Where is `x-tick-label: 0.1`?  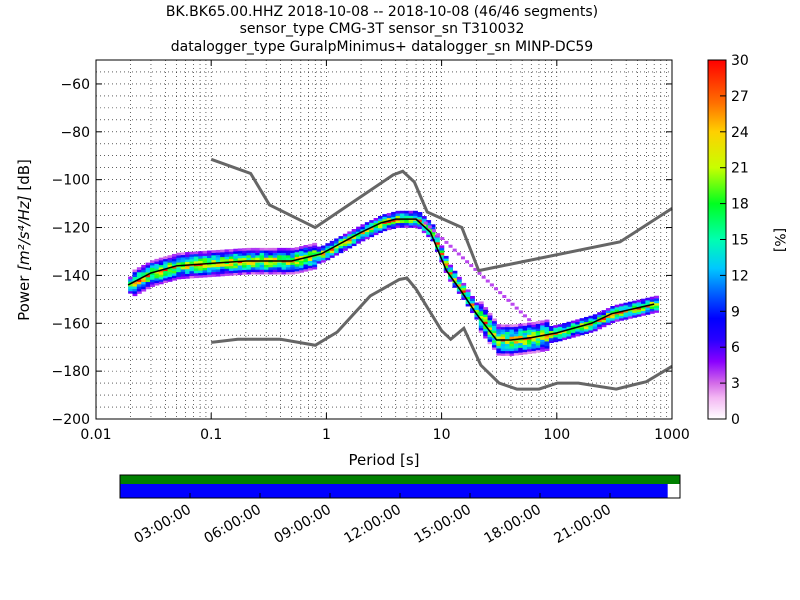
x-tick-label: 0.1 is located at coordinates (211, 435).